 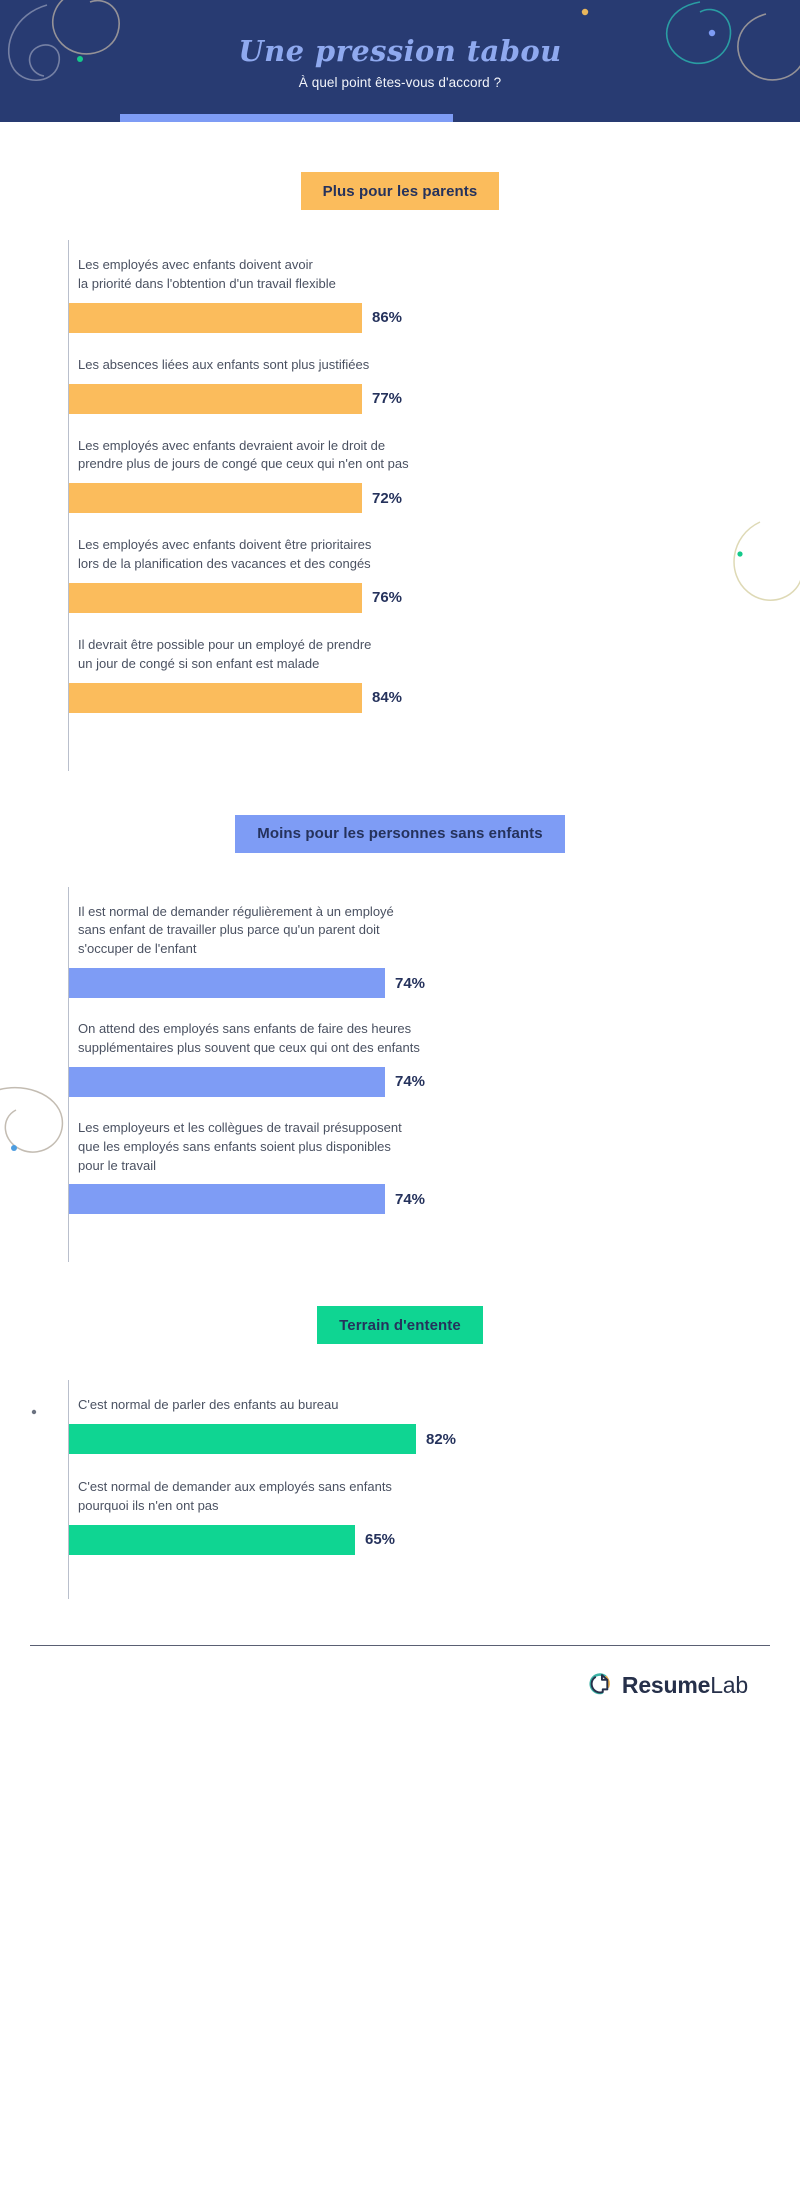 What do you see at coordinates (729, 1684) in the screenshot?
I see `logo-suffix: Lab` at bounding box center [729, 1684].